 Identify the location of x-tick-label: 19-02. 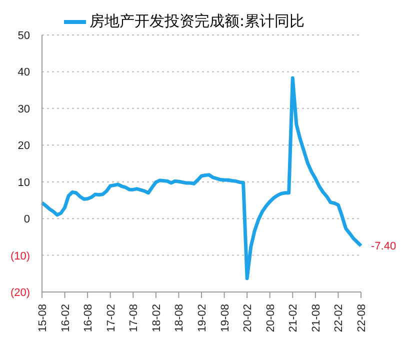
(202, 318).